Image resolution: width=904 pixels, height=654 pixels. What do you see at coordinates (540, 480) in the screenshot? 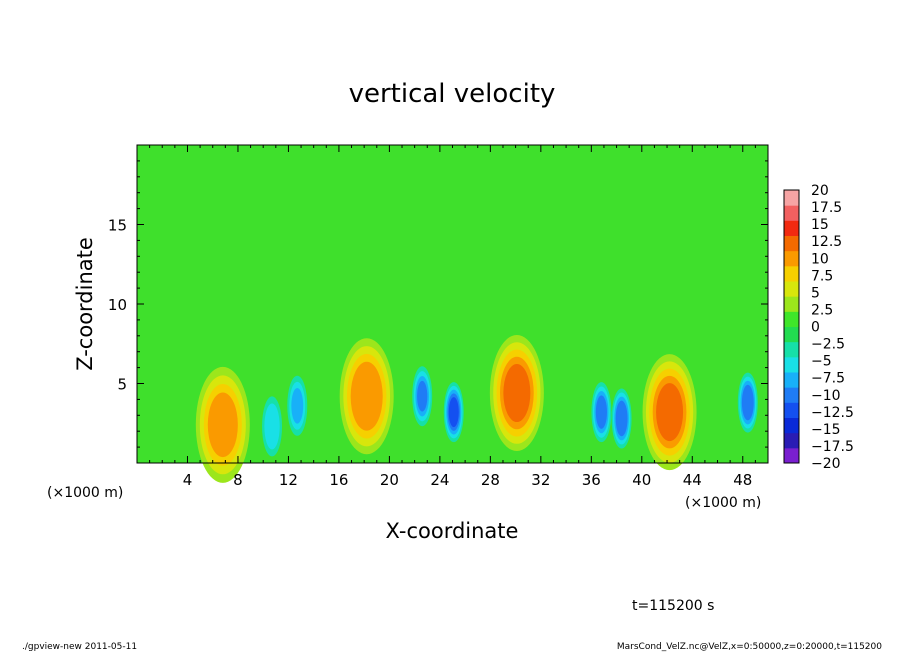
I see `x-tick-label: 32` at bounding box center [540, 480].